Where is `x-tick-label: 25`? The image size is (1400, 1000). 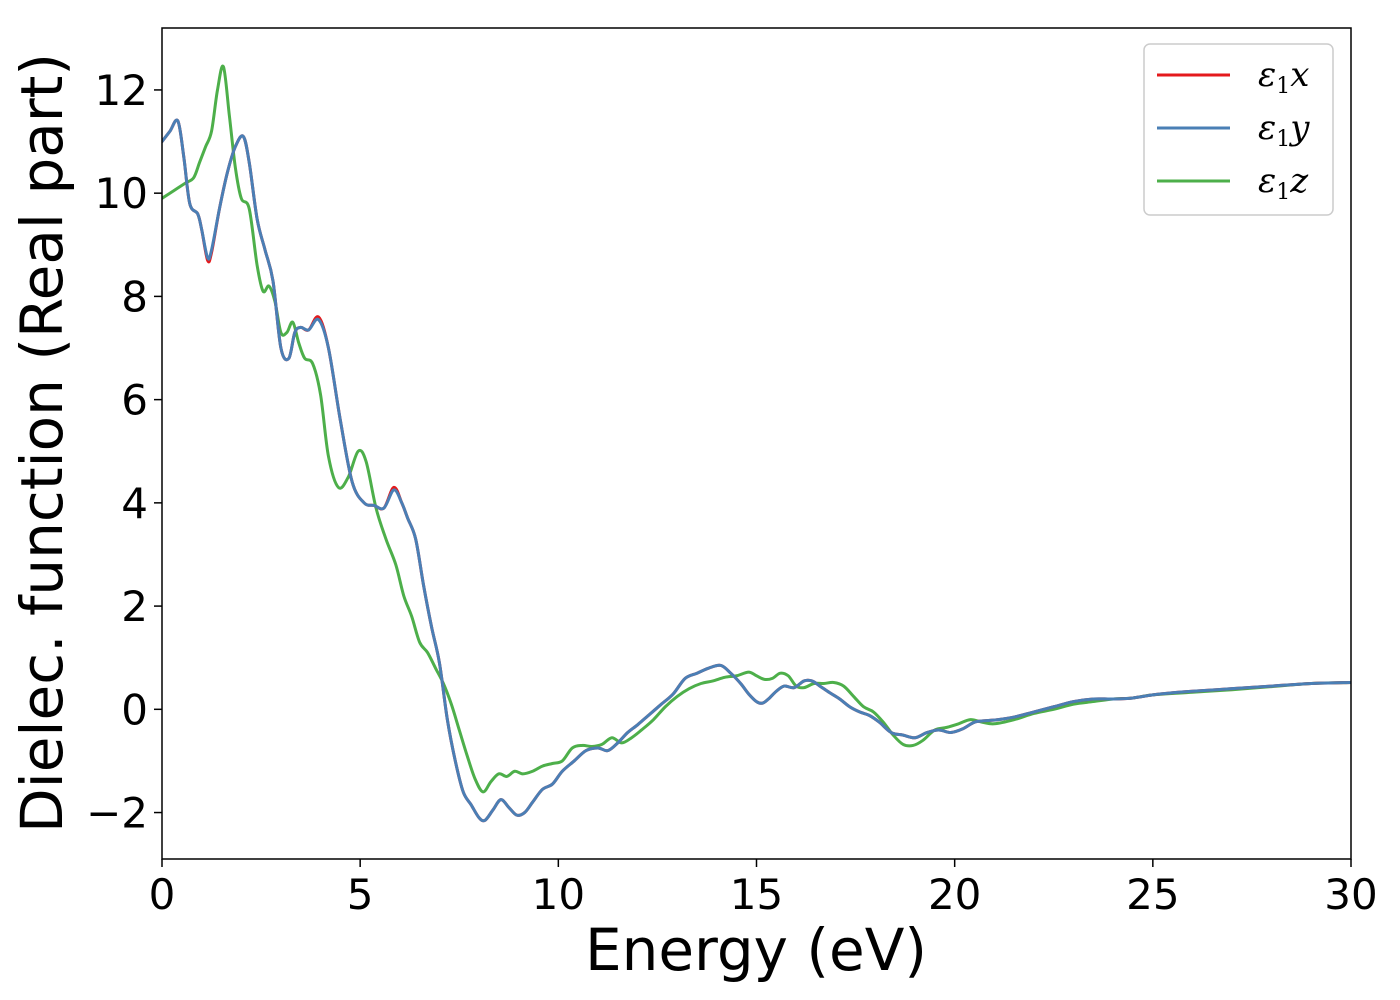
x-tick-label: 25 is located at coordinates (1152, 894).